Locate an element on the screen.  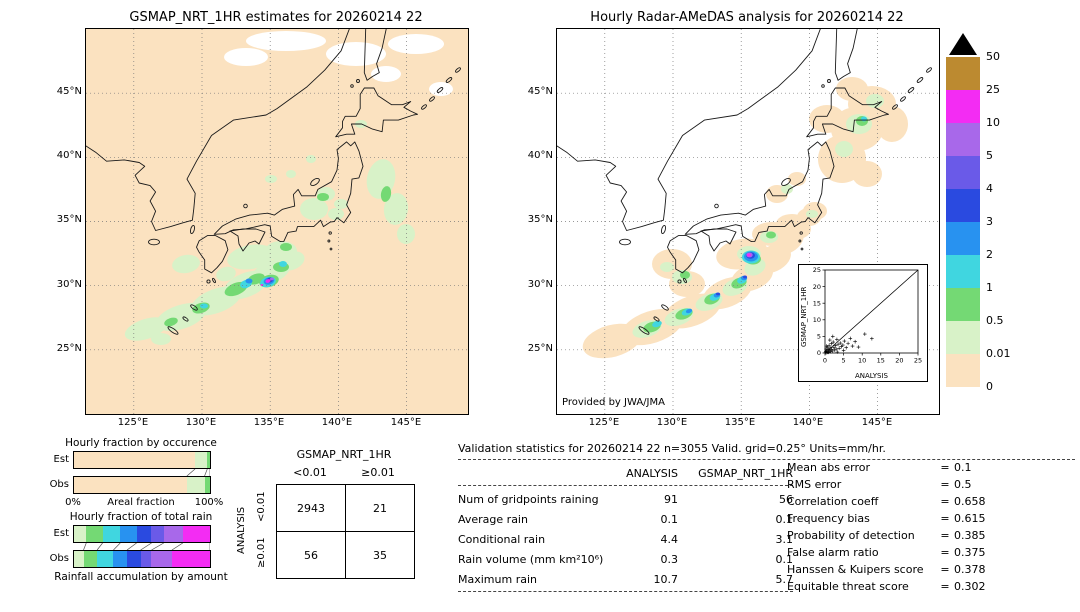
metric-row: Probability of detection = 0.385 is located at coordinates (886, 535).